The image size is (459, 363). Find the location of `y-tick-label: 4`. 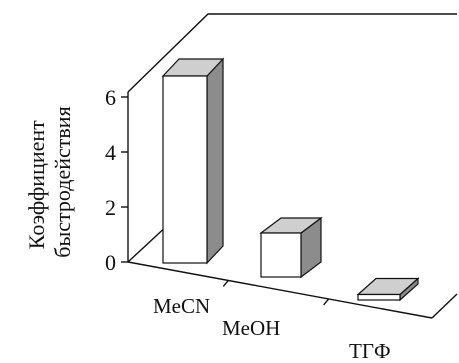

y-tick-label: 4 is located at coordinates (110, 152).